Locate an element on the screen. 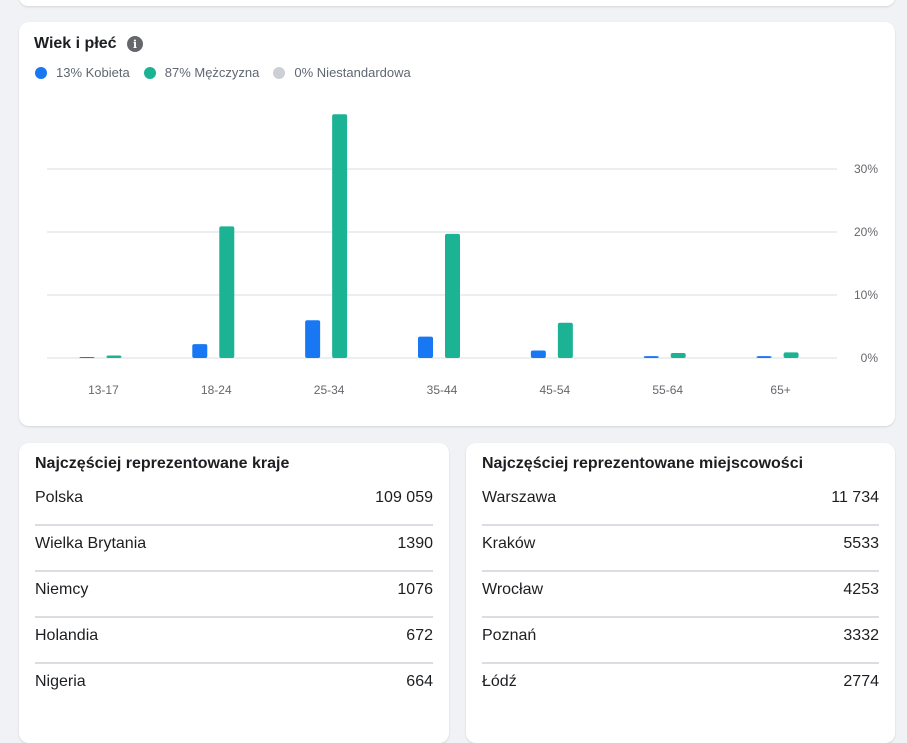 The width and height of the screenshot is (907, 743). city-name: Łódź is located at coordinates (499, 681).